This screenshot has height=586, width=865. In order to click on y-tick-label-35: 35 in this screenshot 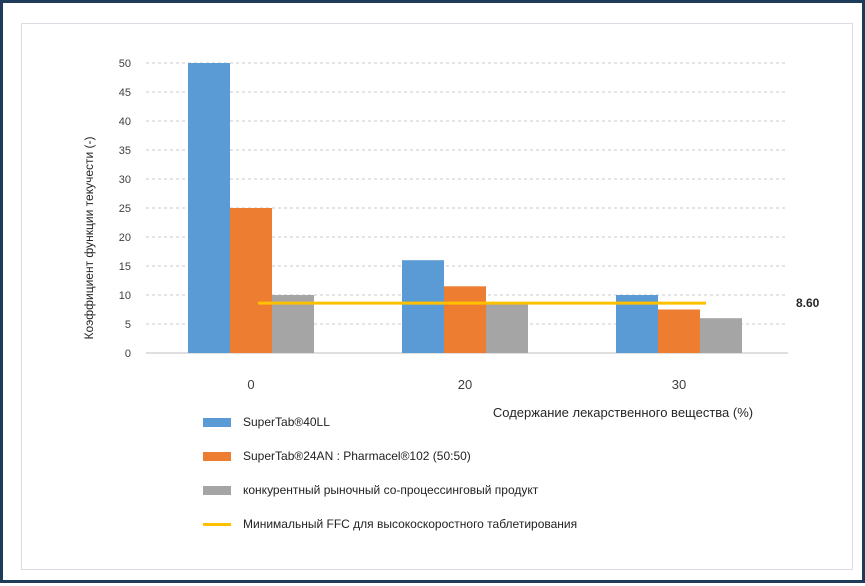, I will do `click(125, 151)`.